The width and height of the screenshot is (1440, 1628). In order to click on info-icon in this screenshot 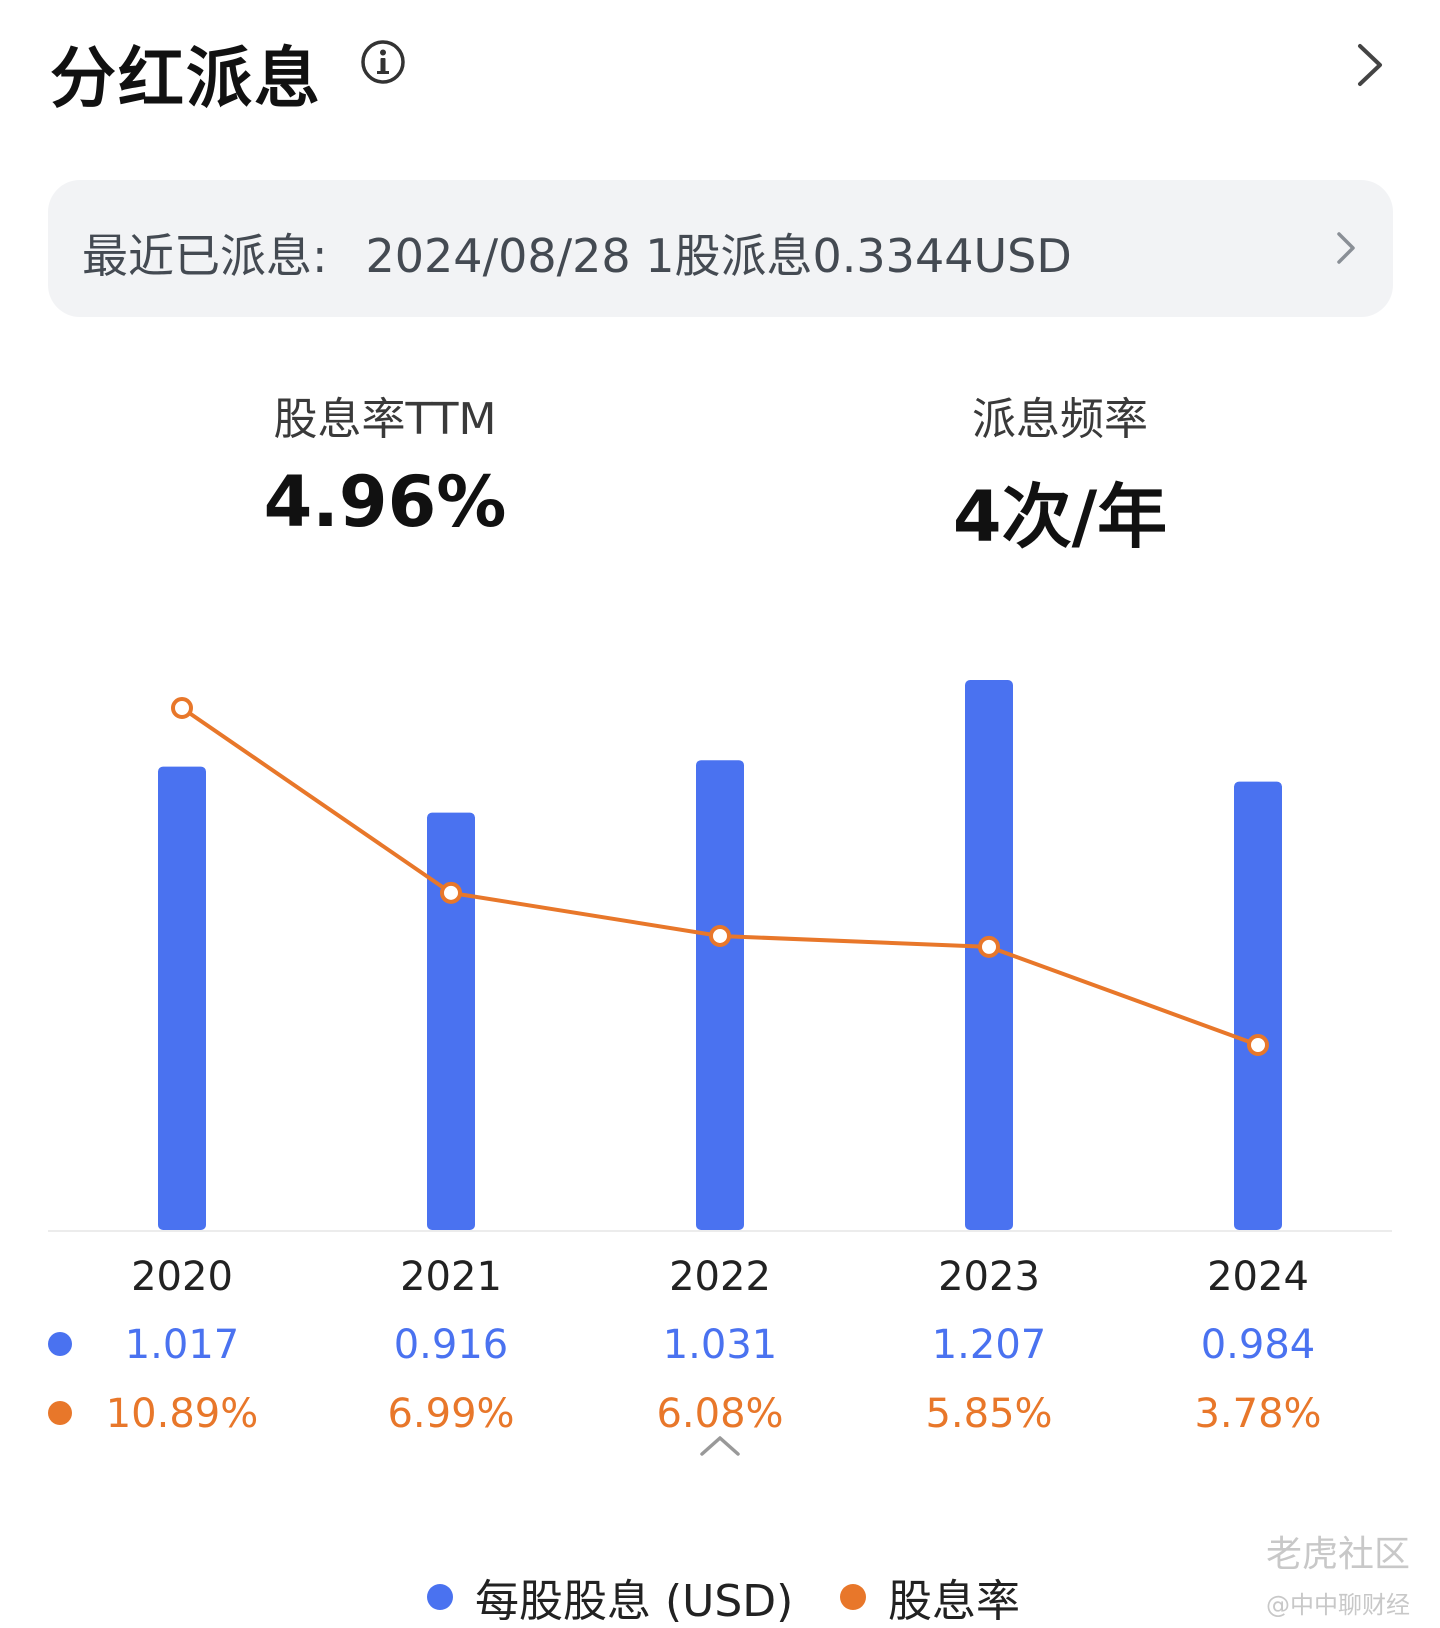, I will do `click(383, 62)`.